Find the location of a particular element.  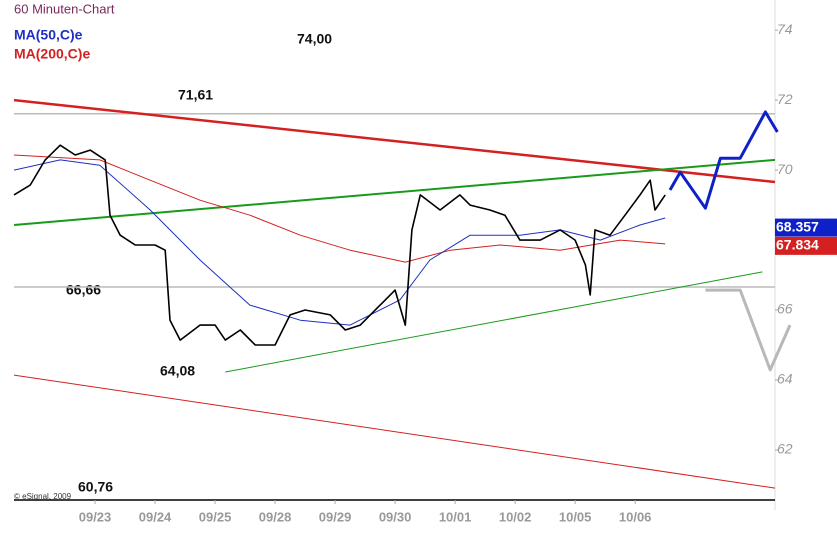

x-tick-label: 10/05 is located at coordinates (575, 516).